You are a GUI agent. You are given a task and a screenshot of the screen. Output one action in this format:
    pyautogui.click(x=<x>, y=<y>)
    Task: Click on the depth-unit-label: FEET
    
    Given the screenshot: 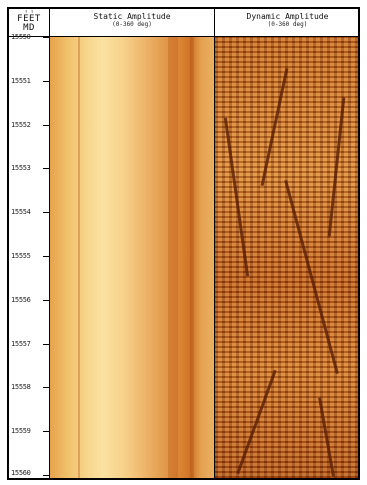 What is the action you would take?
    pyautogui.click(x=29, y=19)
    